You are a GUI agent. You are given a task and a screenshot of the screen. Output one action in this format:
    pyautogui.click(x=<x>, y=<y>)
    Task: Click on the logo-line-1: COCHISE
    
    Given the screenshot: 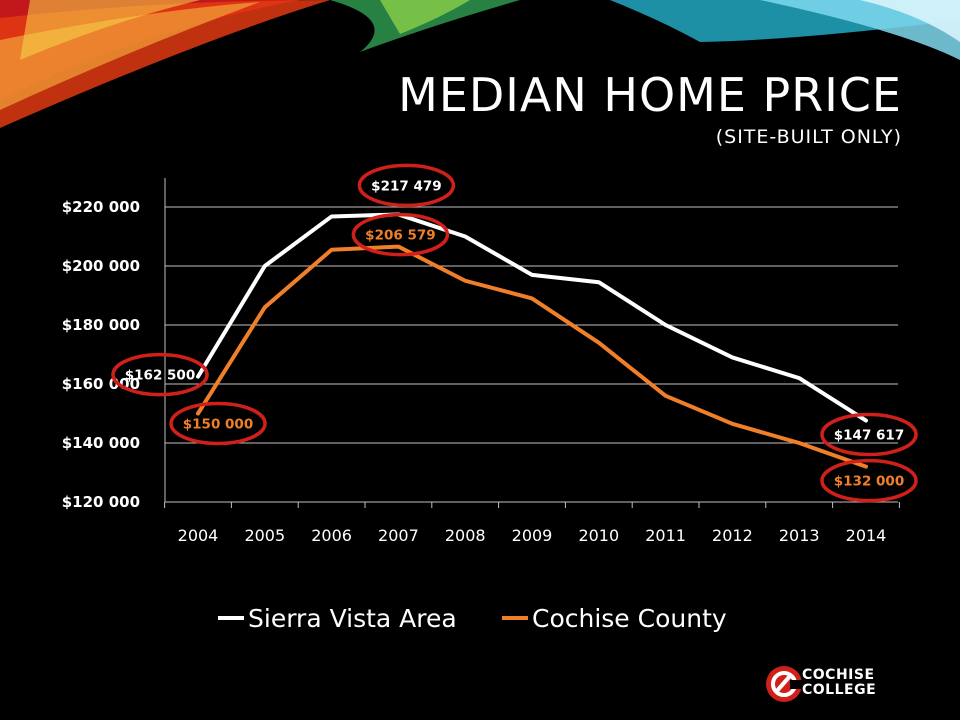 What is the action you would take?
    pyautogui.click(x=838, y=675)
    